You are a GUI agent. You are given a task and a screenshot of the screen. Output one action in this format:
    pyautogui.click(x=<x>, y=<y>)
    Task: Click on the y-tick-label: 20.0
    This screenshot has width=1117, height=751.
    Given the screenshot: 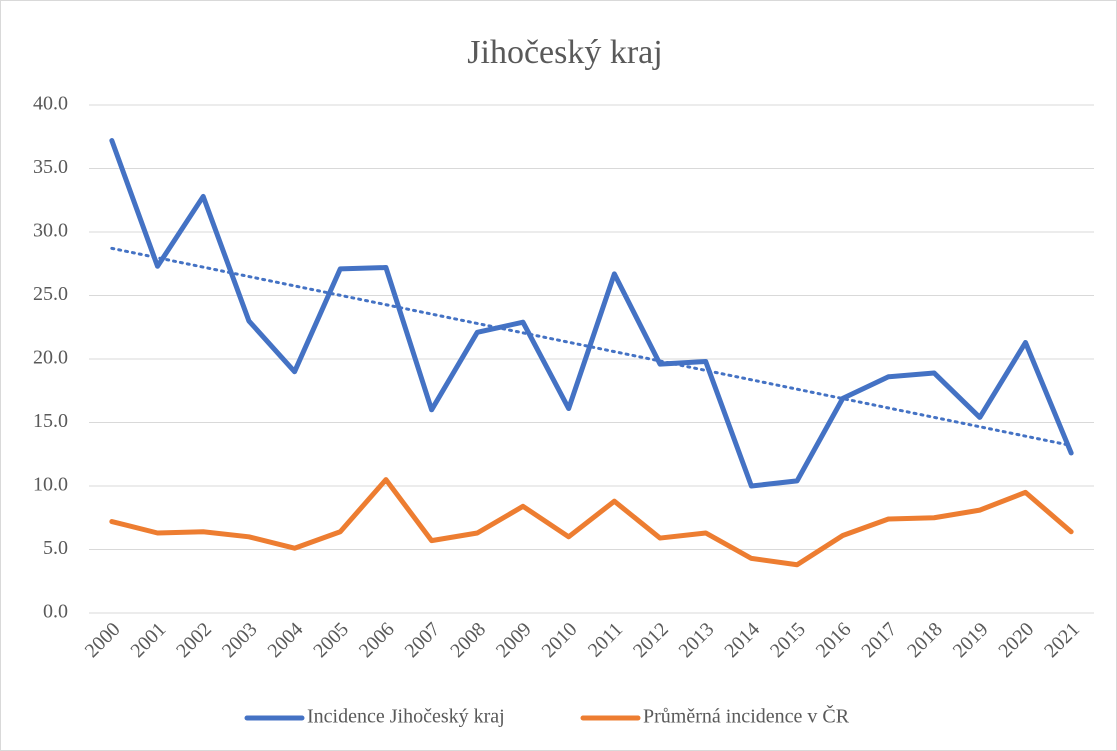 What is the action you would take?
    pyautogui.click(x=50, y=358)
    